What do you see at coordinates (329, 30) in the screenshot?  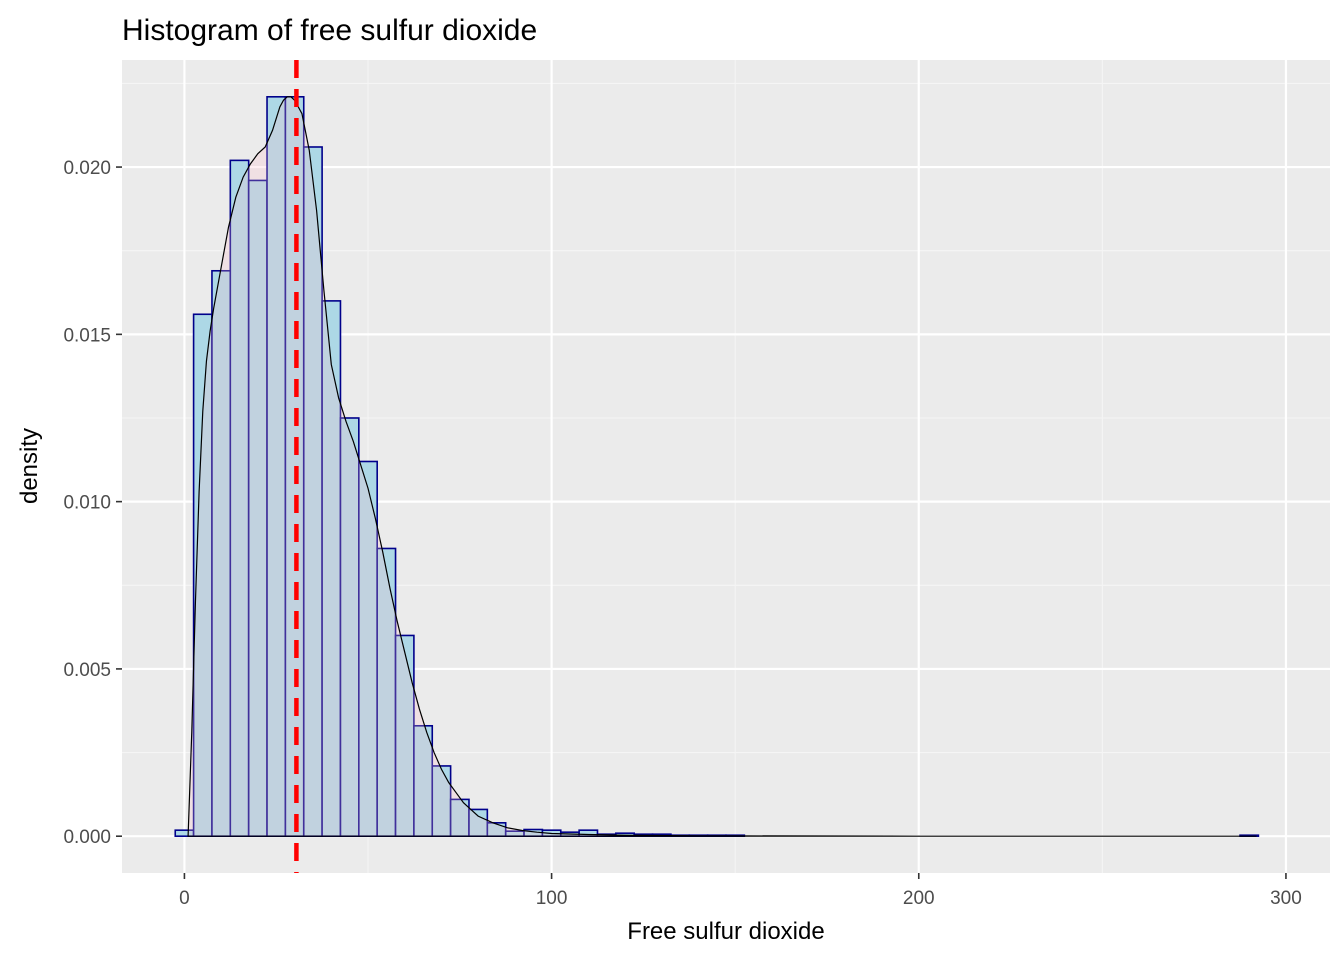 I see `chart-title: Histogram of free sulfur dioxide` at bounding box center [329, 30].